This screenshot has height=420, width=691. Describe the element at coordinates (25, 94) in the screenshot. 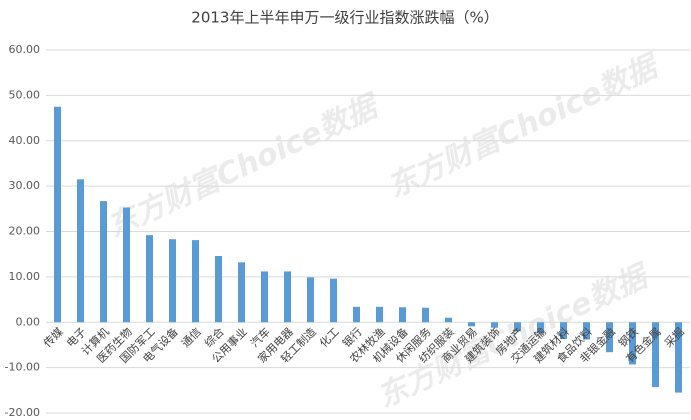

I see `y-tick-label: 50.00` at that location.